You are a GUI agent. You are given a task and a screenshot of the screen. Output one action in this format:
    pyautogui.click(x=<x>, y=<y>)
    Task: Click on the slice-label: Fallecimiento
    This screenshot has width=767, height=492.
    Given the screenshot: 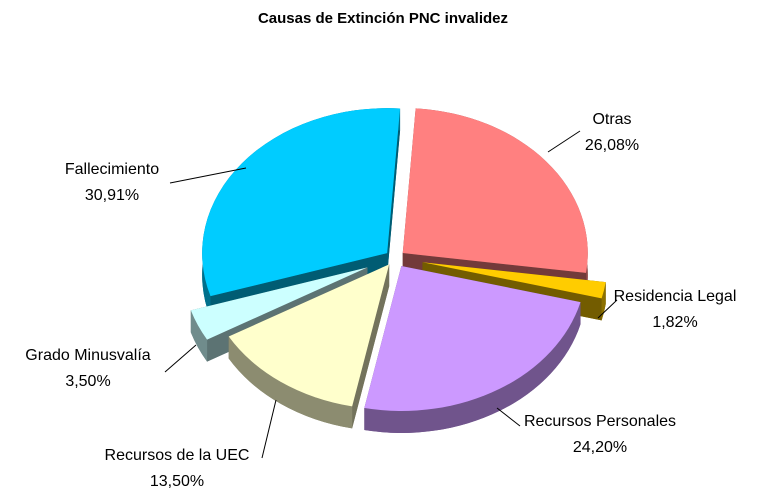 What is the action you would take?
    pyautogui.click(x=112, y=169)
    